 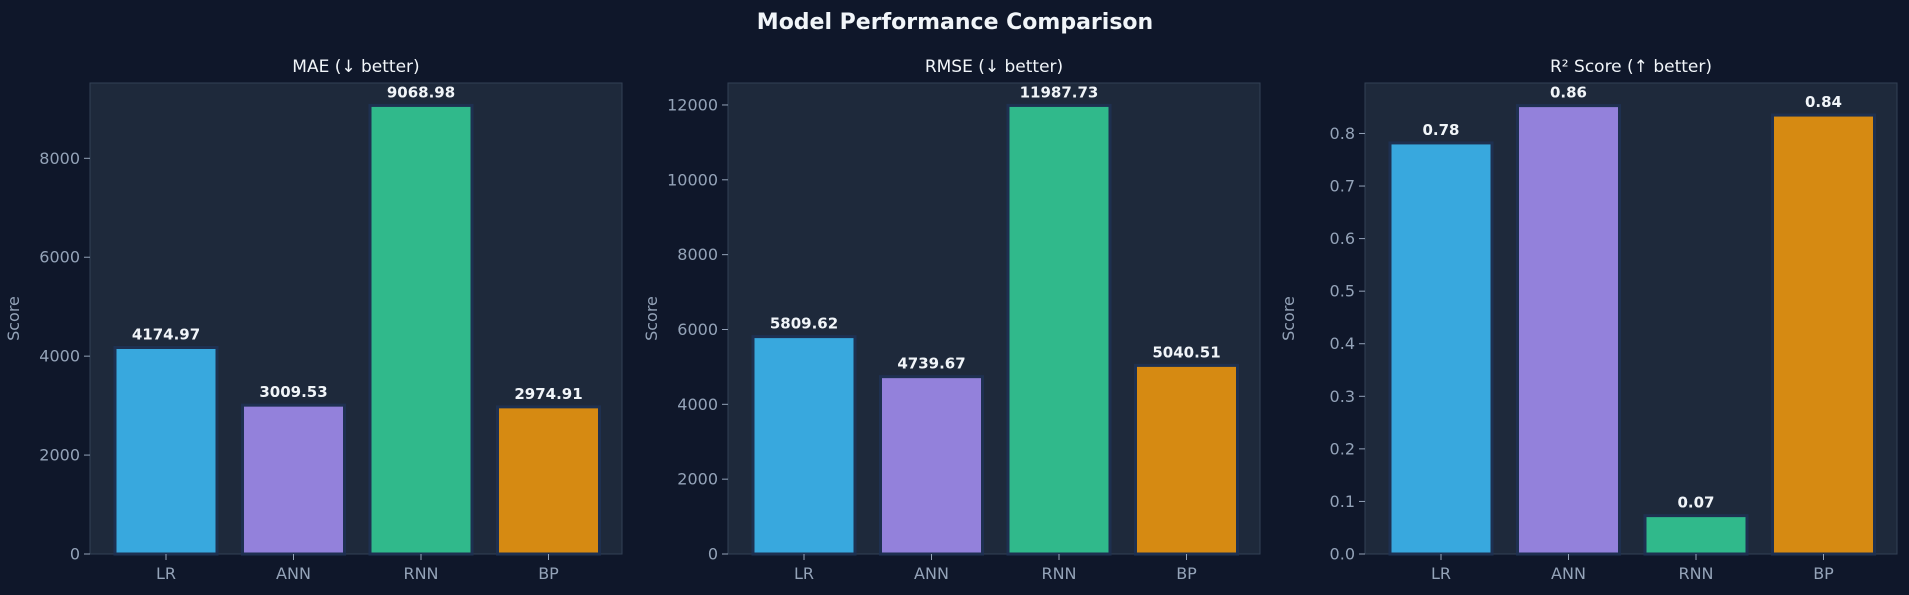 What do you see at coordinates (1342, 343) in the screenshot?
I see `y-tick-label: 0.4` at bounding box center [1342, 343].